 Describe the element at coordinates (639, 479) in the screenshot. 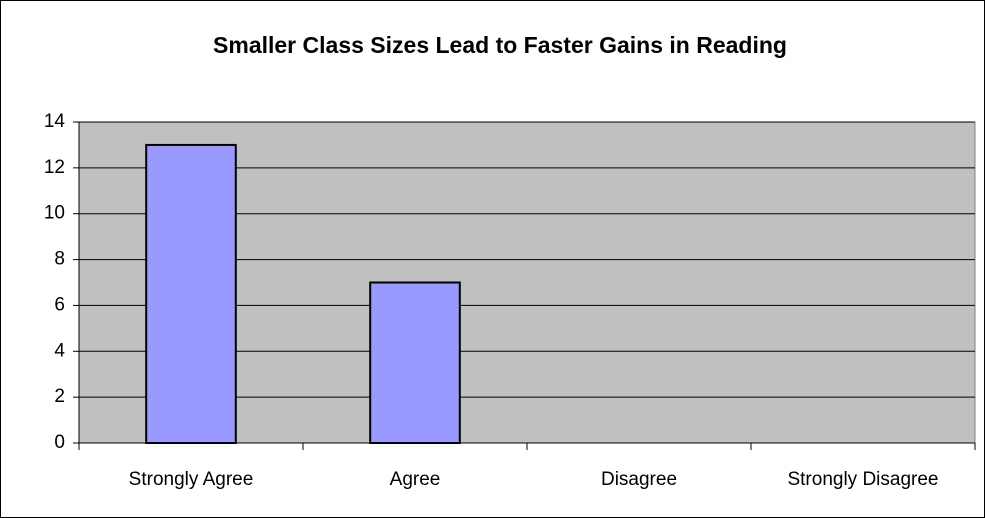

I see `x-tick-label: Disagree` at that location.